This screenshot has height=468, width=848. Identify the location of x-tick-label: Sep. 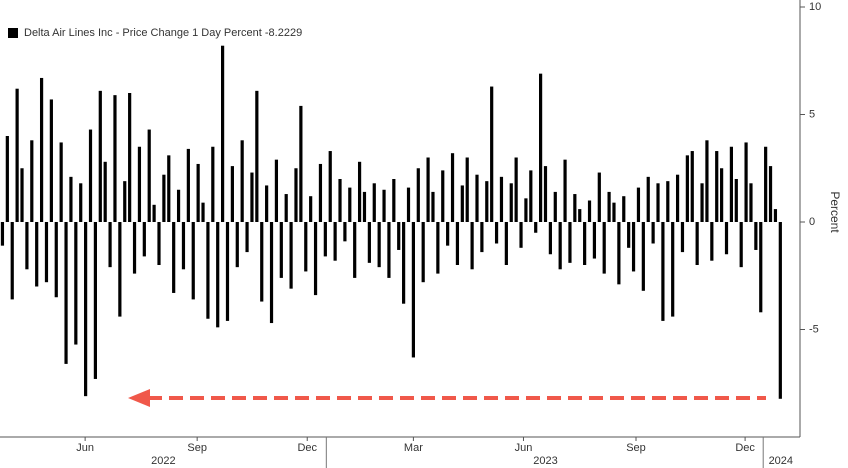
(636, 448).